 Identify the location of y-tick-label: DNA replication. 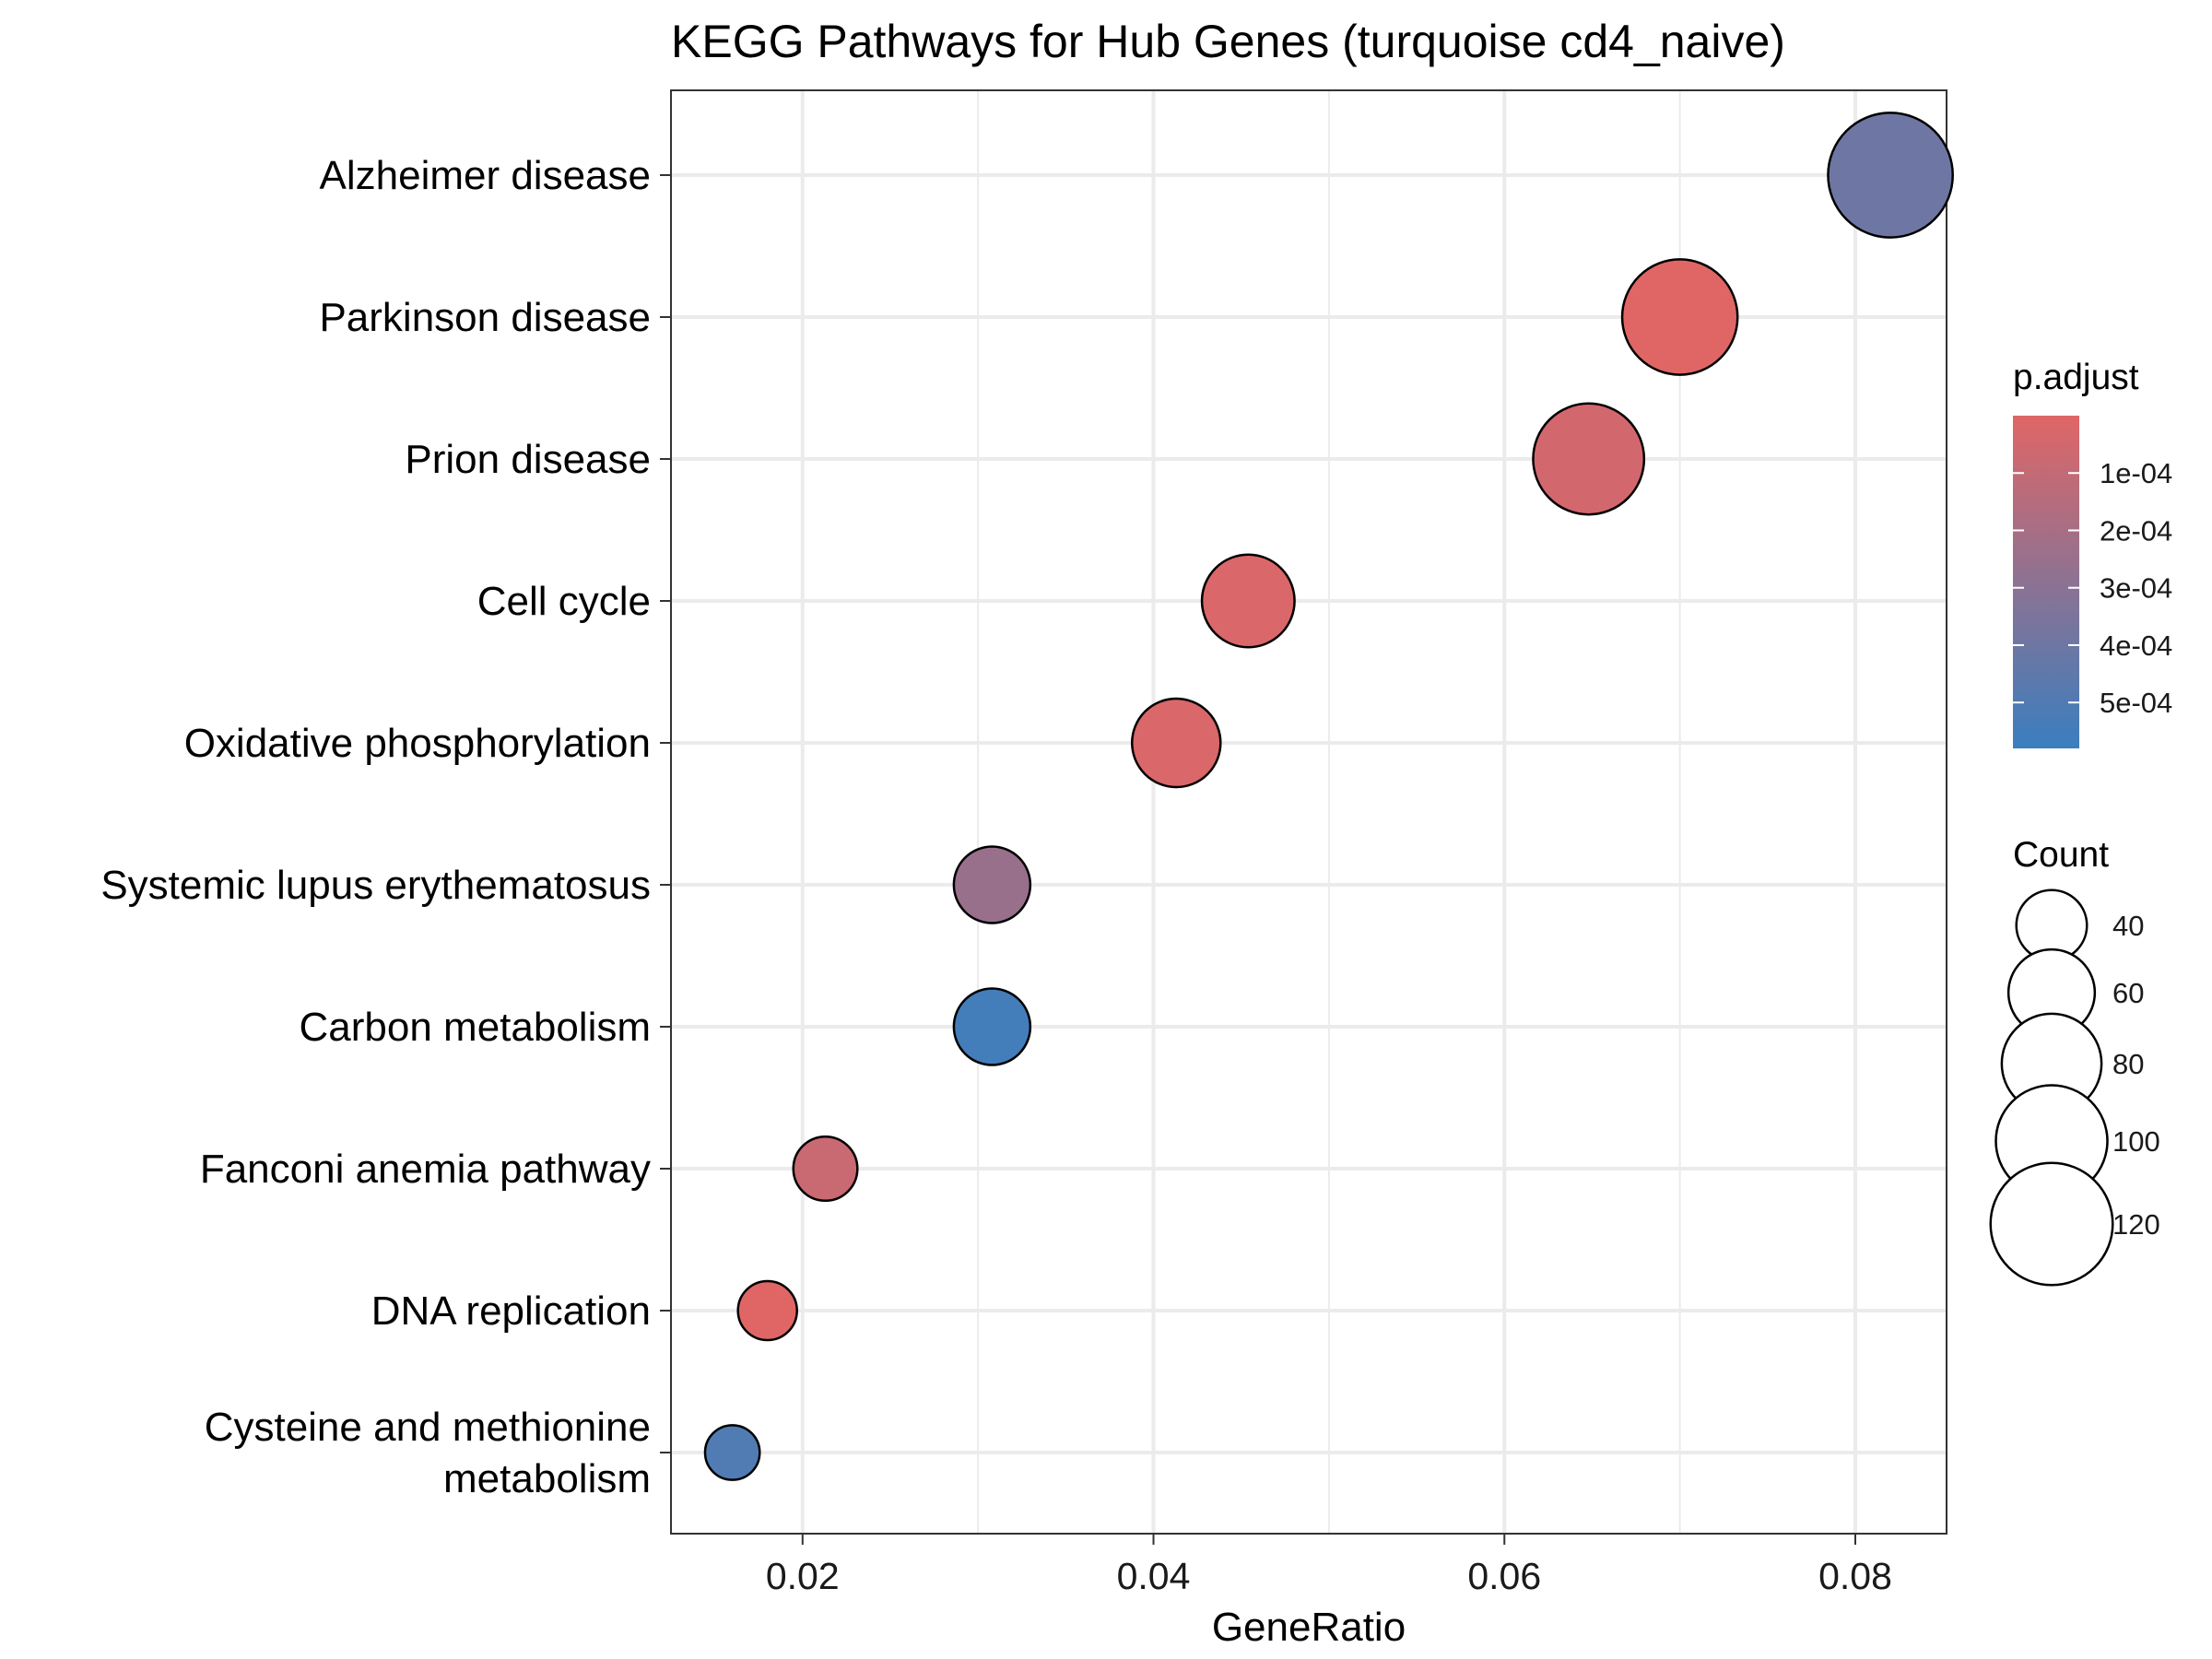
(511, 1311).